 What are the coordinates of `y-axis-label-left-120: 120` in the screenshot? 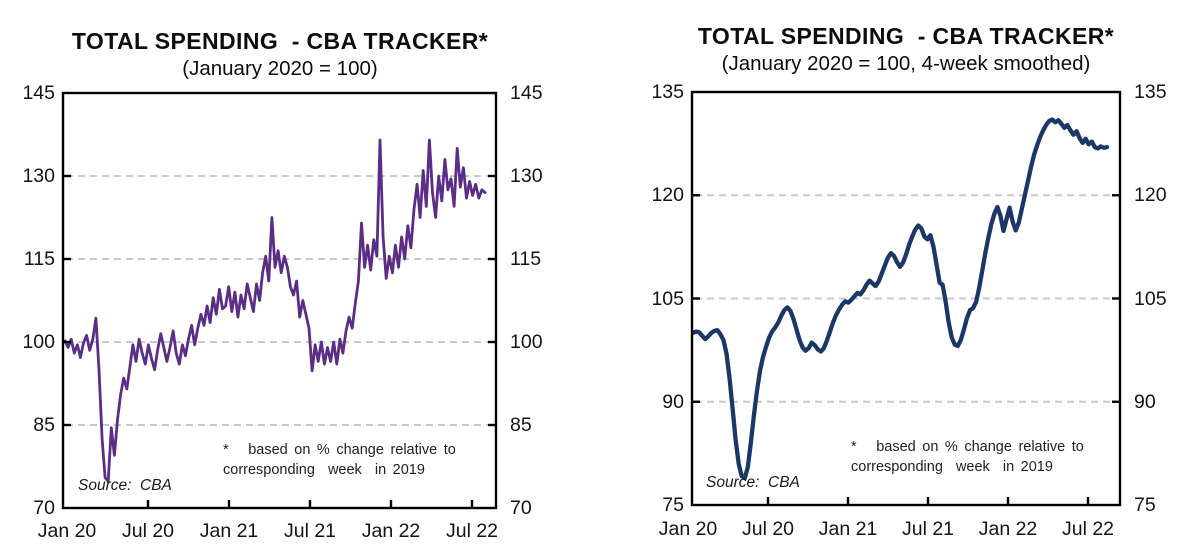 It's located at (667, 195).